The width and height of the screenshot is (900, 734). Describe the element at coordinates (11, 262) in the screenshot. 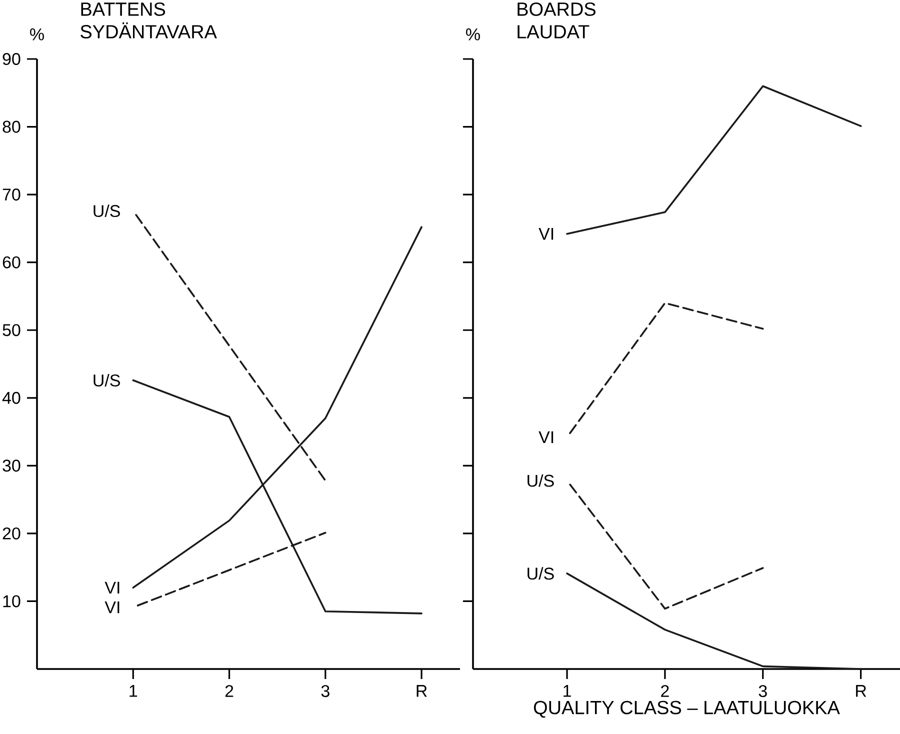

I see `y-tick-label: 60` at that location.